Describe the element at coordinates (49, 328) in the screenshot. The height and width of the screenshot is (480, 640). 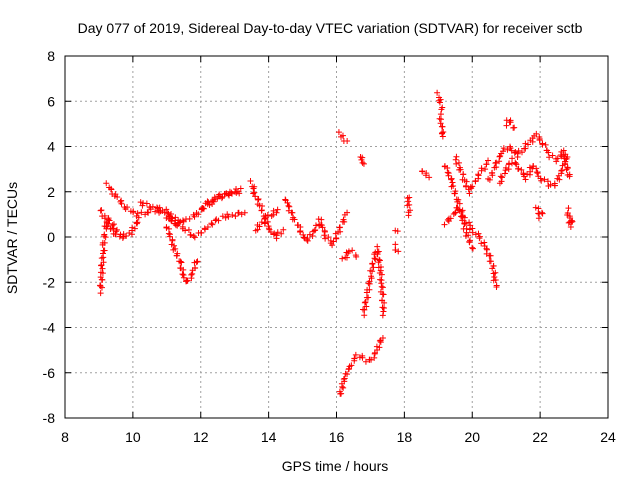
I see `y-tick-label: -4` at that location.